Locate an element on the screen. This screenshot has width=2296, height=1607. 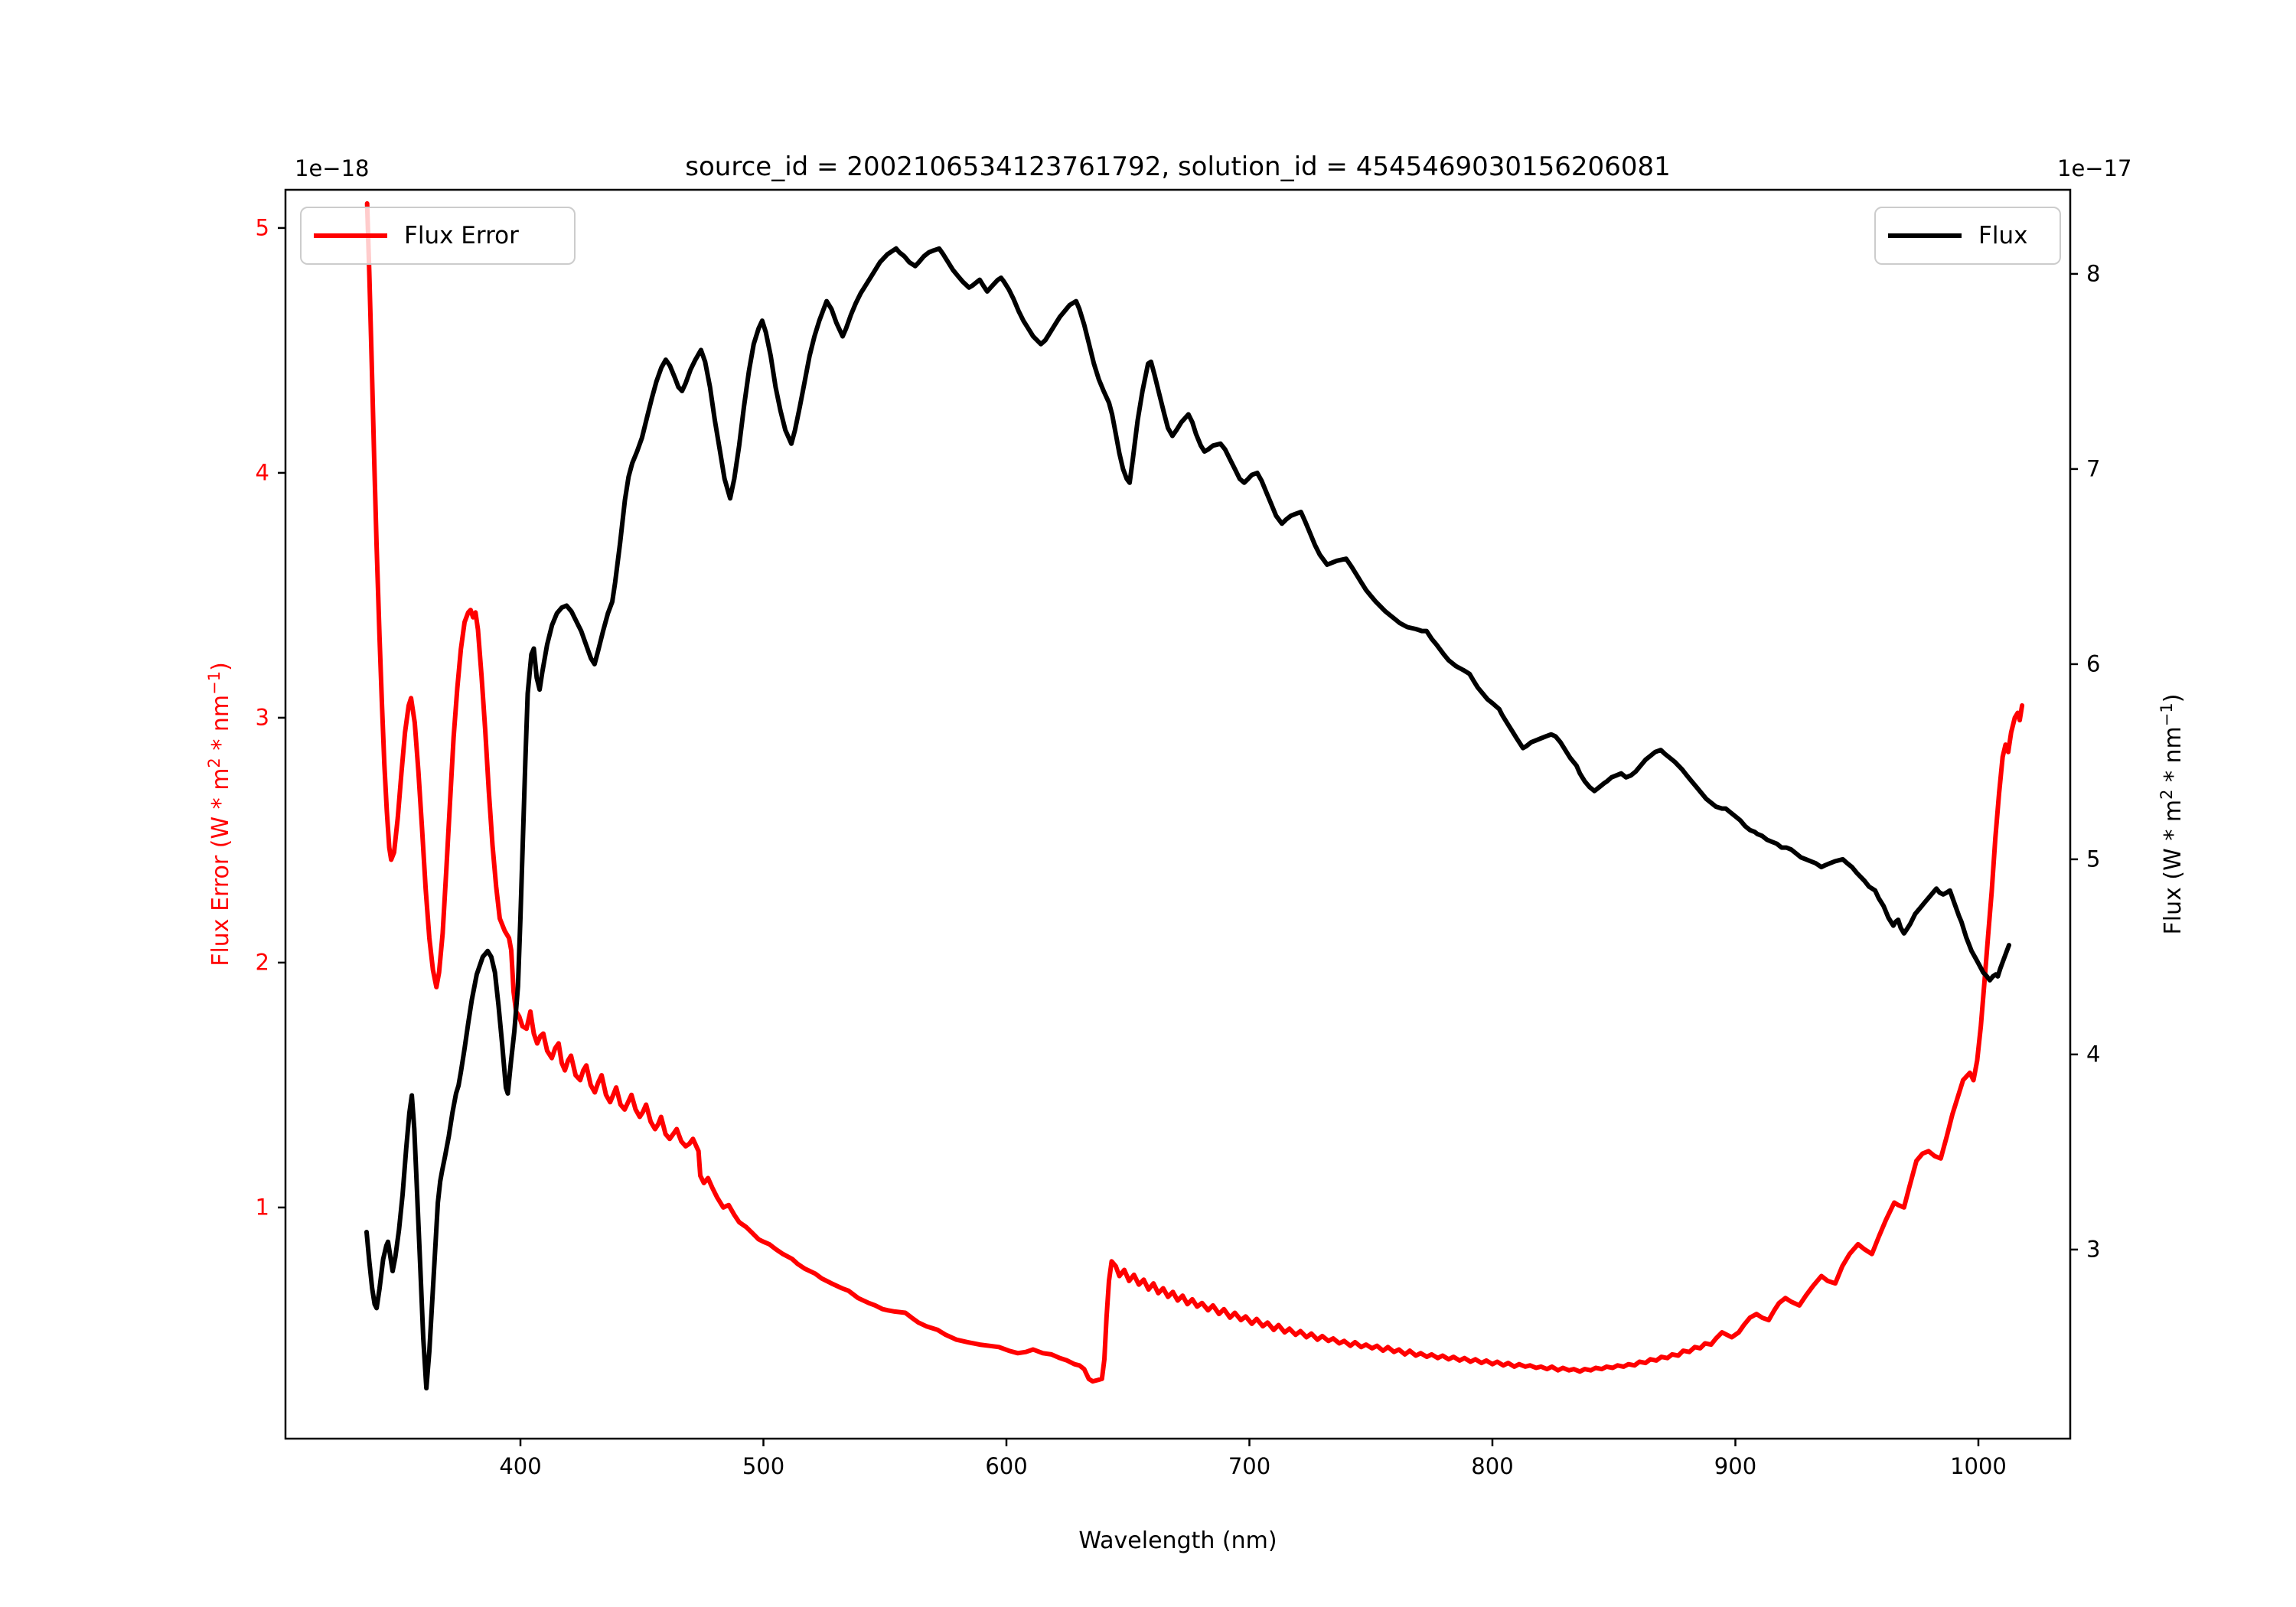
right-tick-label: 6 is located at coordinates (2093, 663).